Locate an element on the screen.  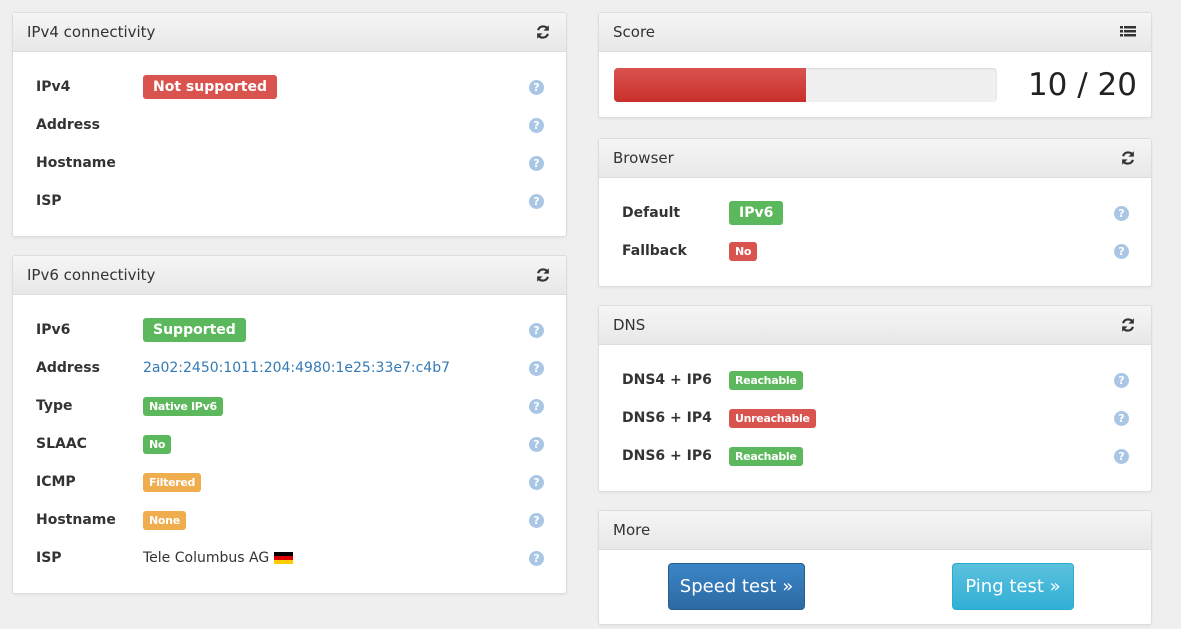
row-value: Filtered is located at coordinates (172, 482).